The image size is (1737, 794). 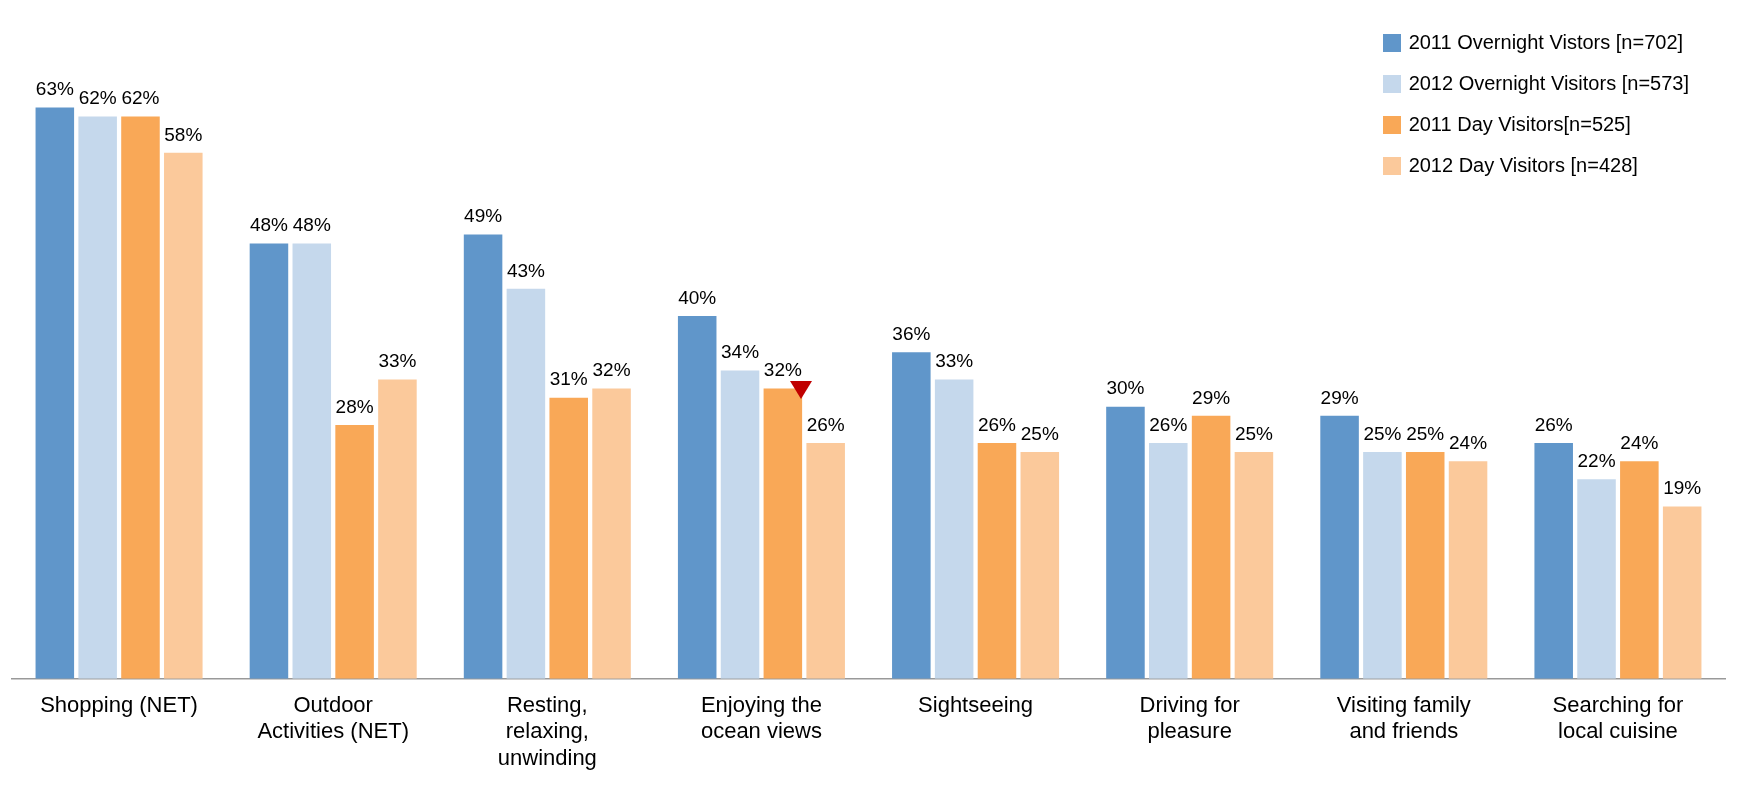 I want to click on legend-label: 2011 Overnight Vistors [n=702], so click(x=1546, y=42).